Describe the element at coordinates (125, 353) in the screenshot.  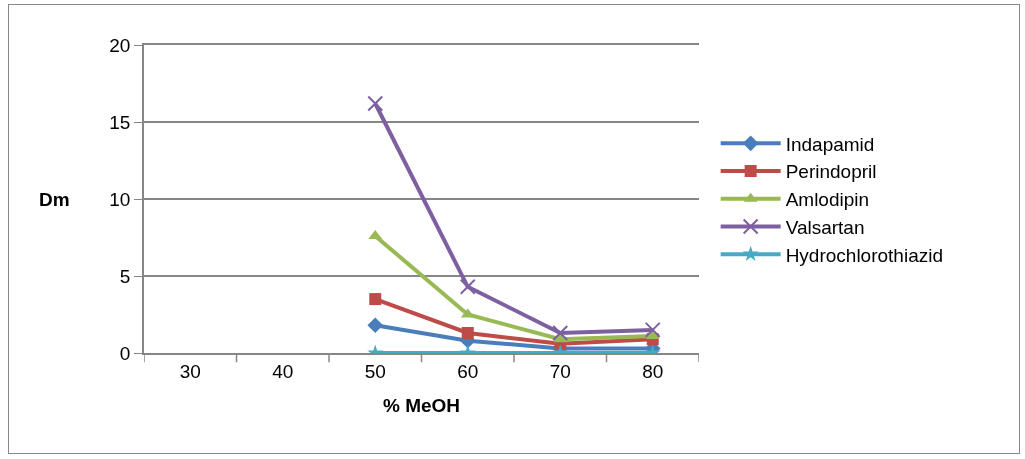
I see `y-tick-label: 0` at that location.